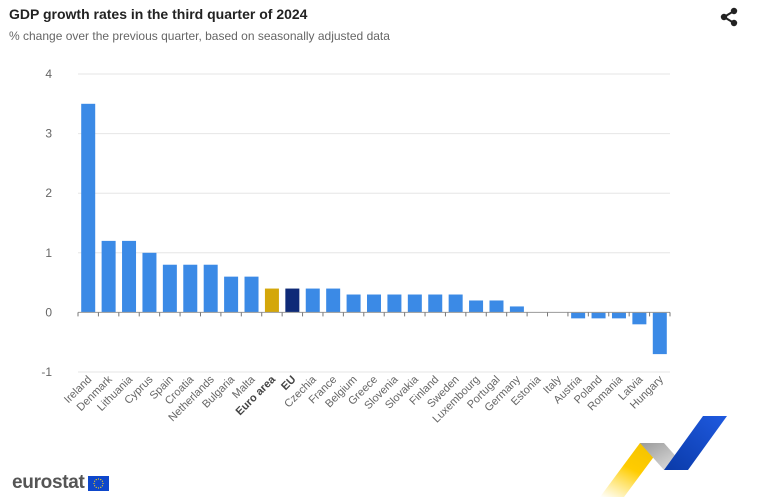 The width and height of the screenshot is (758, 497). I want to click on share-icon, so click(729, 17).